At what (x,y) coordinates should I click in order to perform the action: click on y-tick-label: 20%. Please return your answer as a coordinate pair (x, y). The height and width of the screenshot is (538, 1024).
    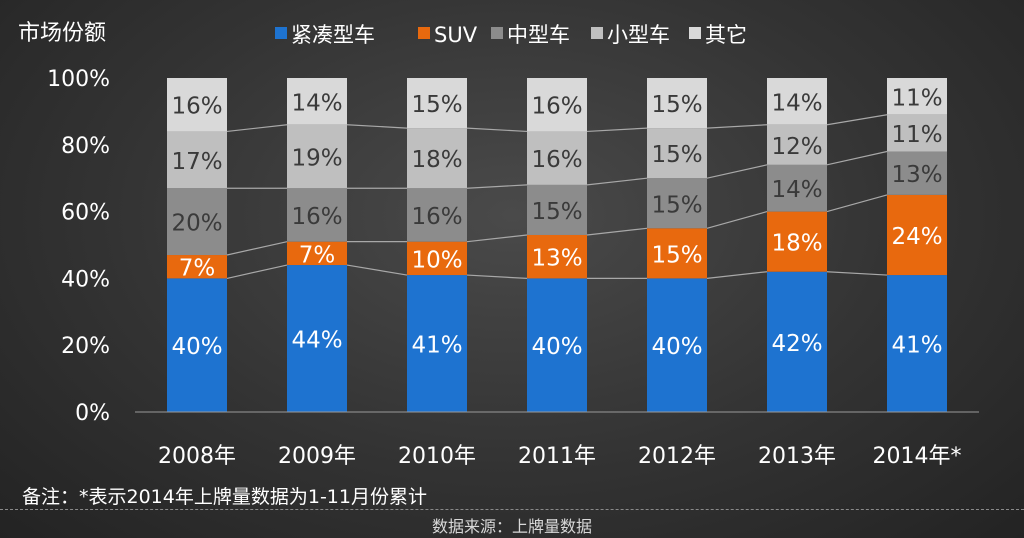
    Looking at the image, I should click on (85, 346).